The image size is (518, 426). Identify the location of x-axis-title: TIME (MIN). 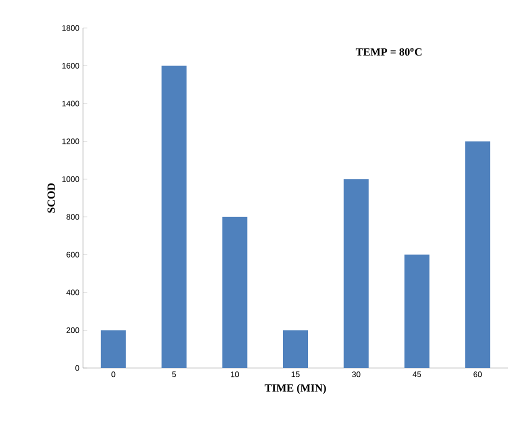
(295, 389).